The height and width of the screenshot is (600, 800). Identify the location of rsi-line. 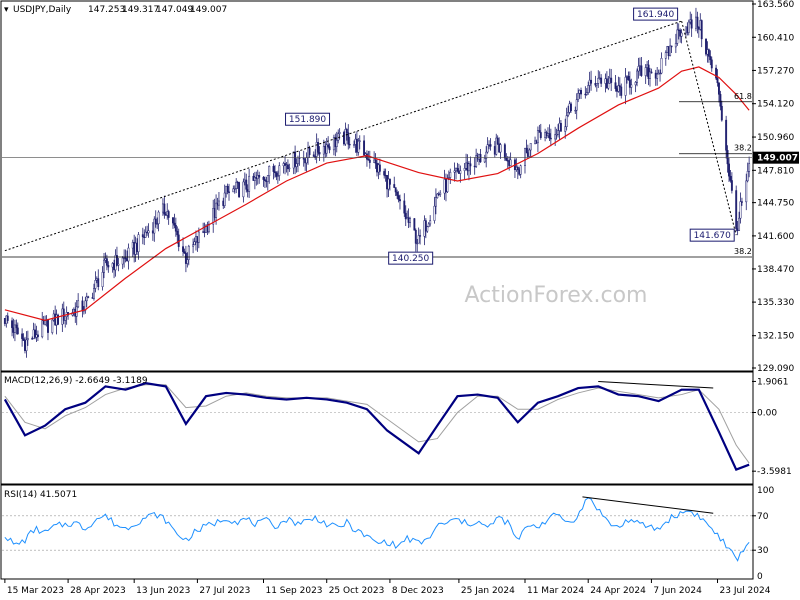
(377, 529).